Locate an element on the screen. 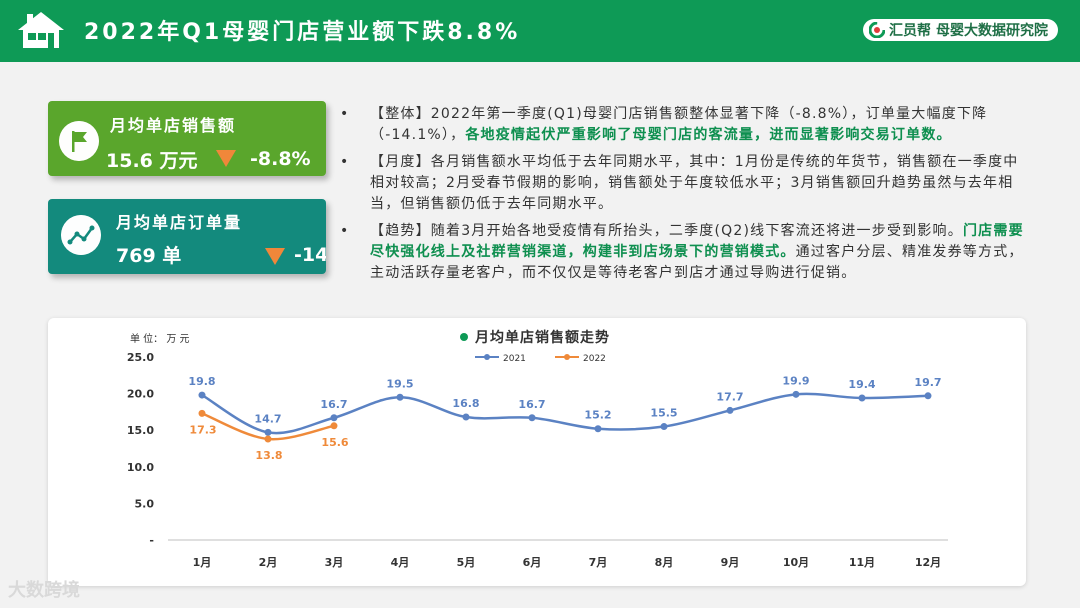 The height and width of the screenshot is (608, 1080). header-bar: 2022年Q1母婴门店营业额下跌8.8% 汇员帮 母婴大数据研究院 is located at coordinates (540, 31).